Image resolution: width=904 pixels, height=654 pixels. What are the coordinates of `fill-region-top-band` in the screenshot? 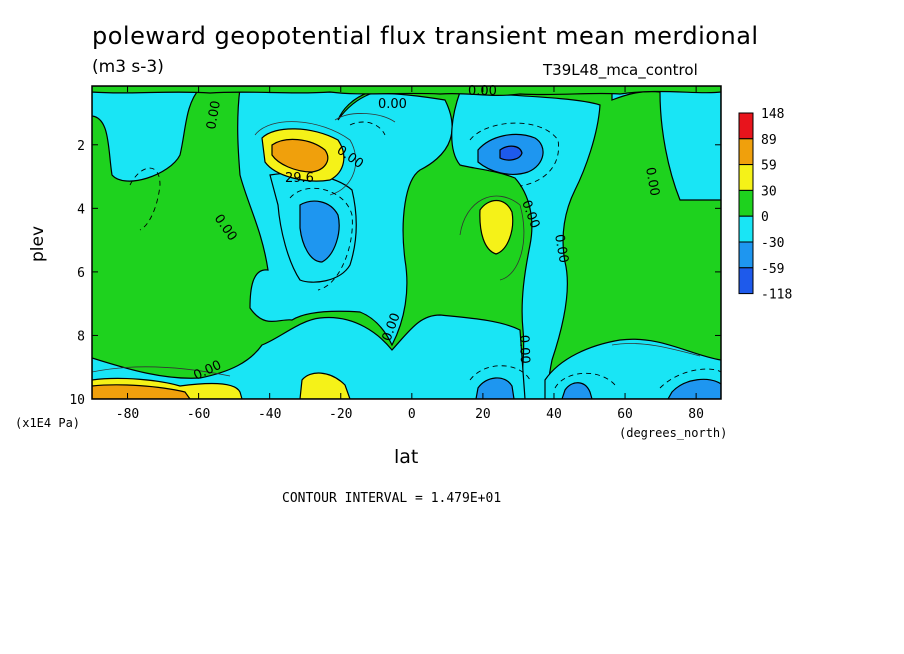 It's located at (406, 91).